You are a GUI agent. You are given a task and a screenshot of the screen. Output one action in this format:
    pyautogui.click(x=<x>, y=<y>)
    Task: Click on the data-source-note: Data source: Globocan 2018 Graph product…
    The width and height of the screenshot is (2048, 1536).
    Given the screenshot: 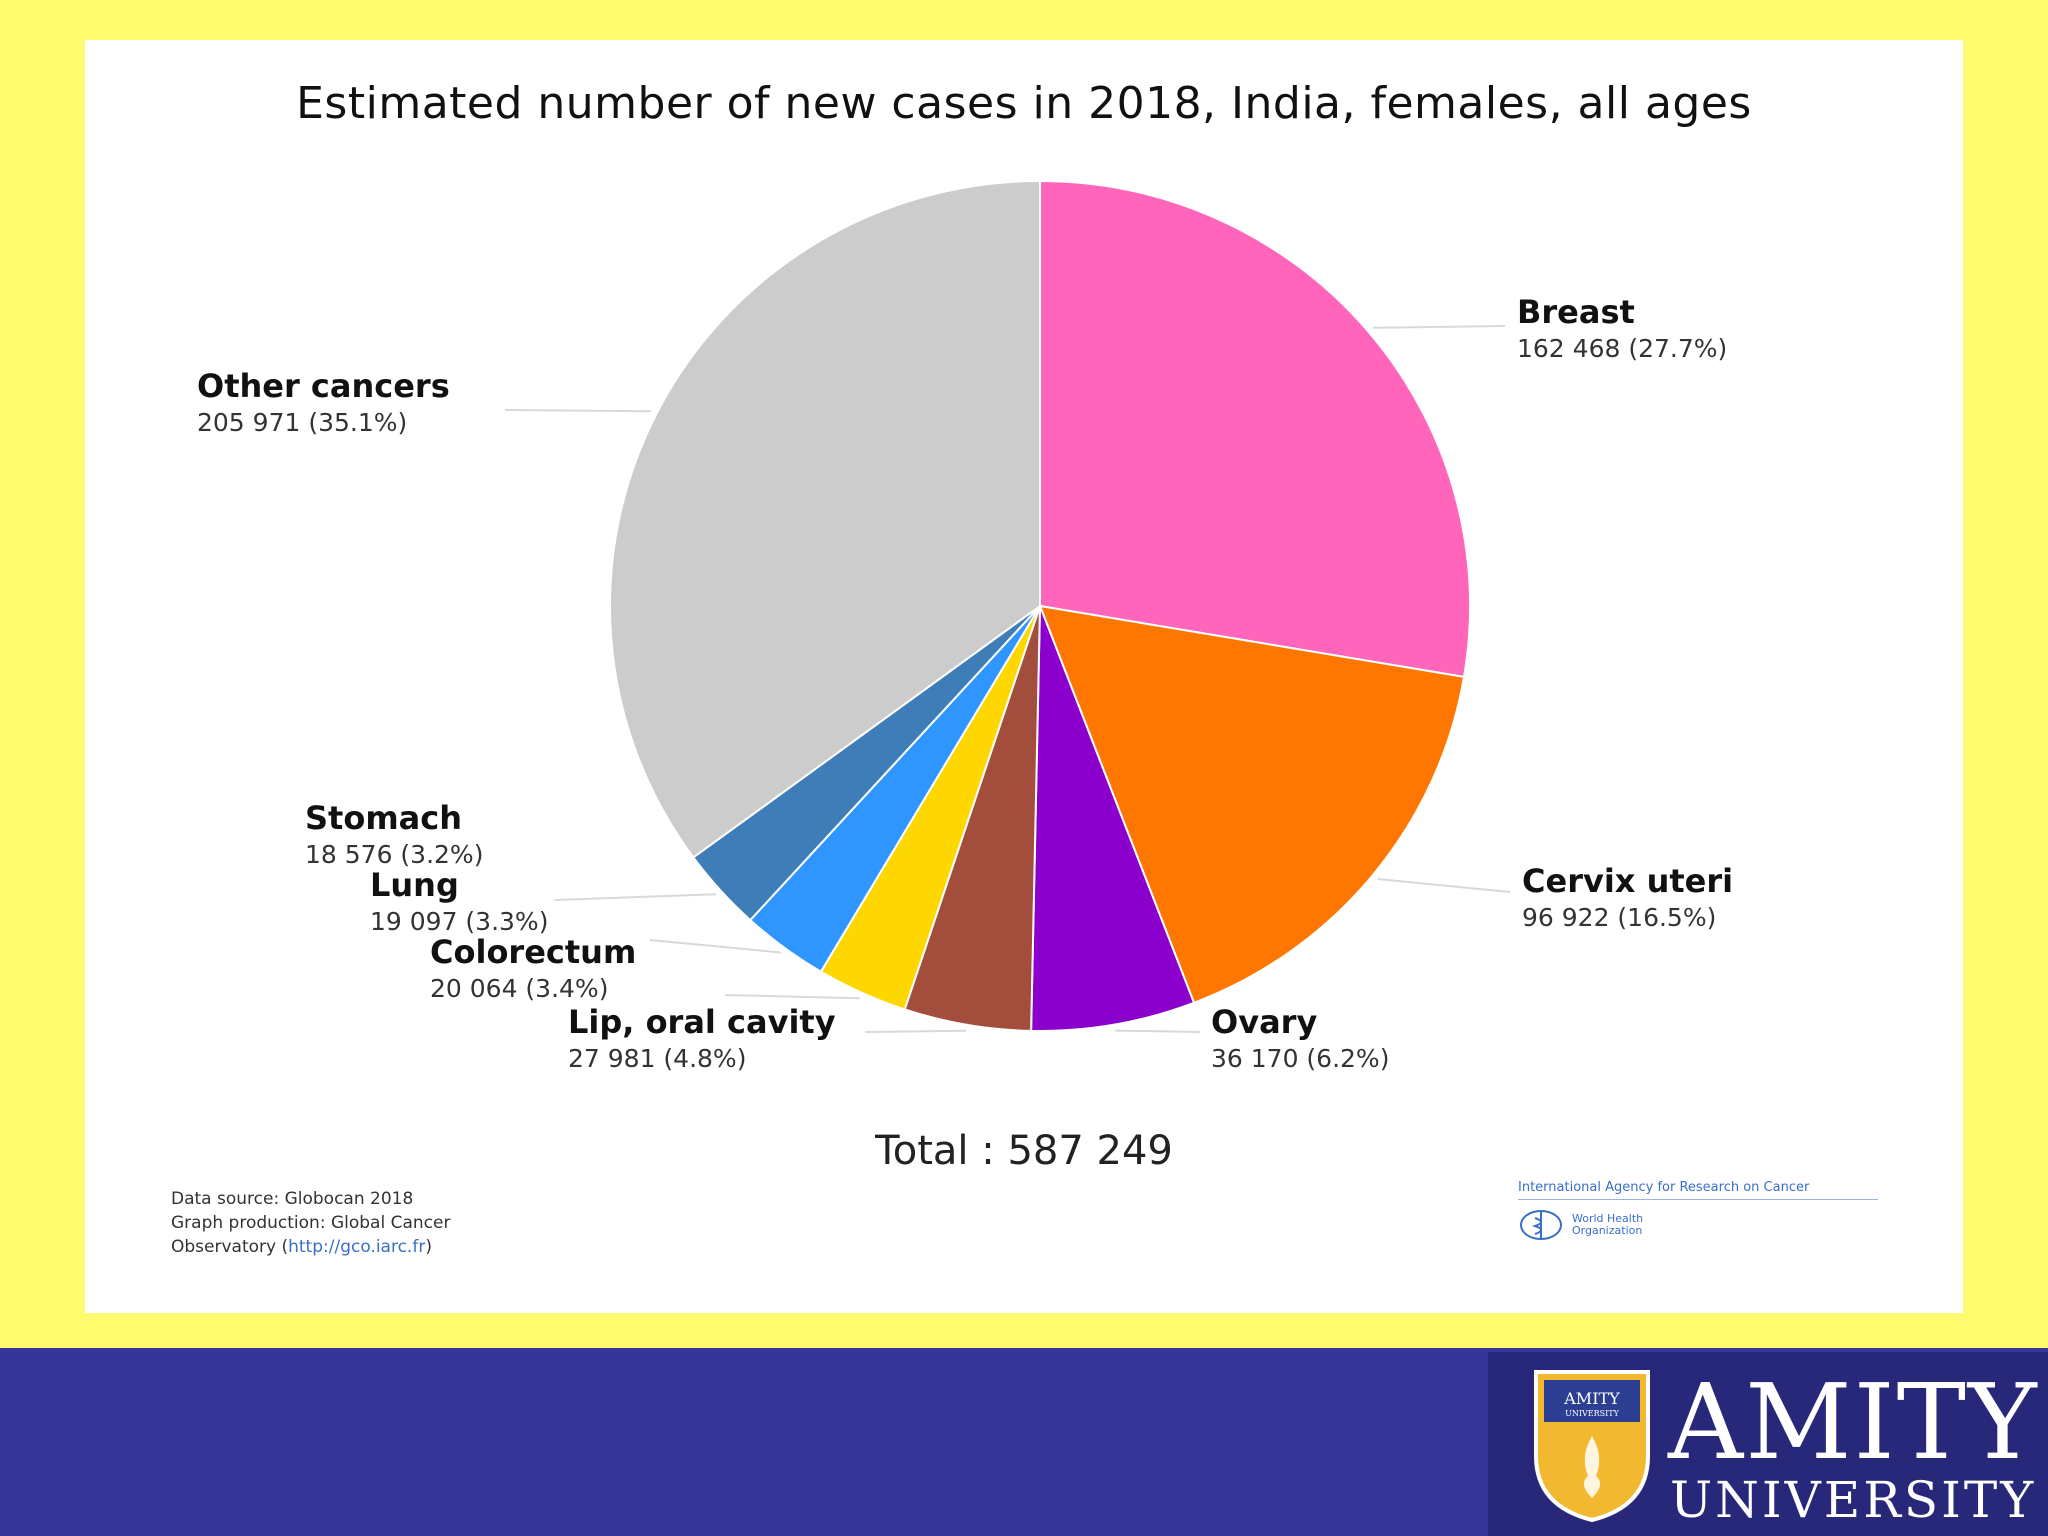 What is the action you would take?
    pyautogui.click(x=310, y=1223)
    